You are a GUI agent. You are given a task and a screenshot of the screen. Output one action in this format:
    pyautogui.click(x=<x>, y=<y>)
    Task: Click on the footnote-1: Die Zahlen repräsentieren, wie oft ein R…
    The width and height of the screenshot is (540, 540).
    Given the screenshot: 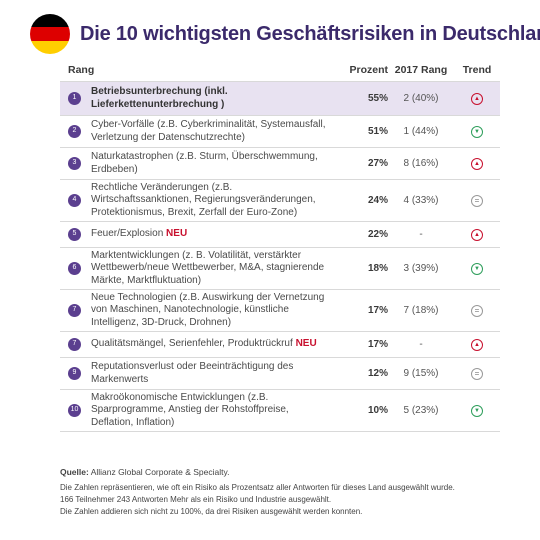 What is the action you would take?
    pyautogui.click(x=257, y=487)
    